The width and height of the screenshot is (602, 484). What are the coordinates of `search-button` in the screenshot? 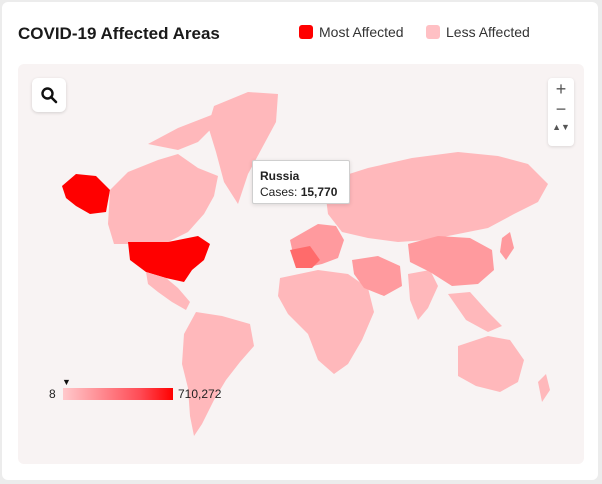 It's located at (49, 95).